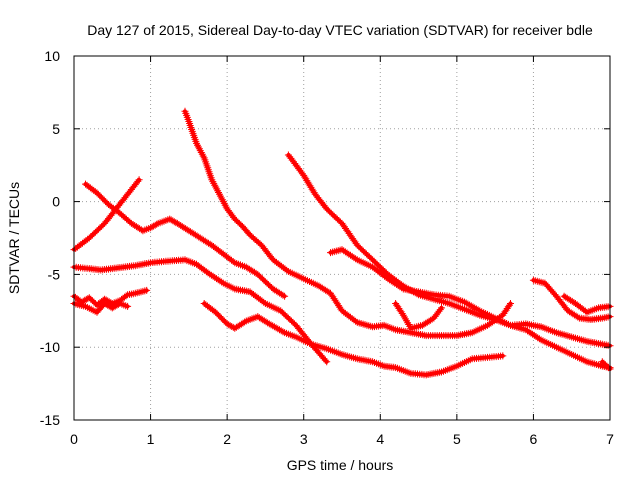 The width and height of the screenshot is (640, 480). What do you see at coordinates (56, 202) in the screenshot?
I see `y-tick-label: 0` at bounding box center [56, 202].